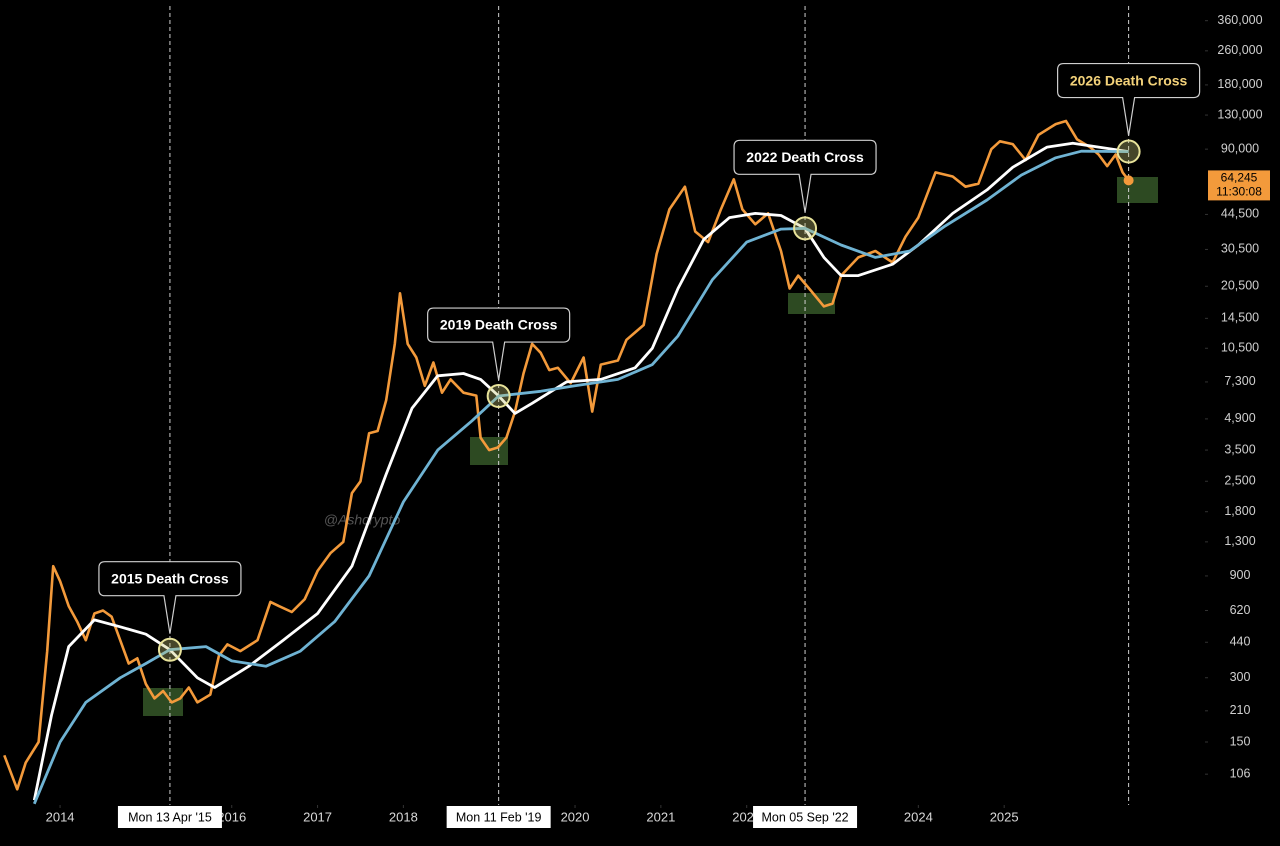  I want to click on date-label: Mon 13 Apr '15, so click(170, 817).